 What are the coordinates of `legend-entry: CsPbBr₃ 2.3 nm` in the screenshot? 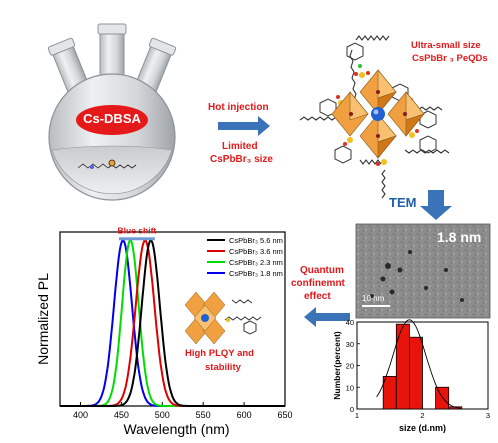 It's located at (256, 262).